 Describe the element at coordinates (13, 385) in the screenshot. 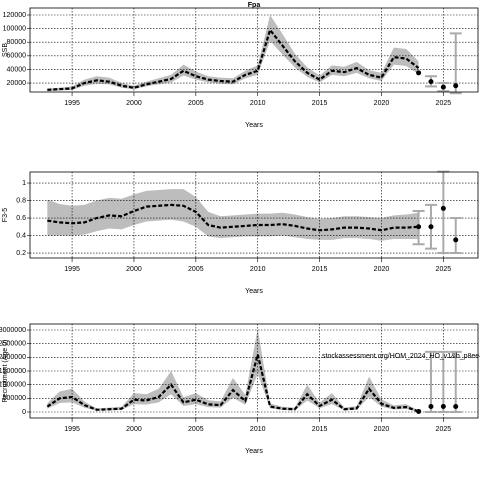

I see `y-tick-label: 1000000` at that location.